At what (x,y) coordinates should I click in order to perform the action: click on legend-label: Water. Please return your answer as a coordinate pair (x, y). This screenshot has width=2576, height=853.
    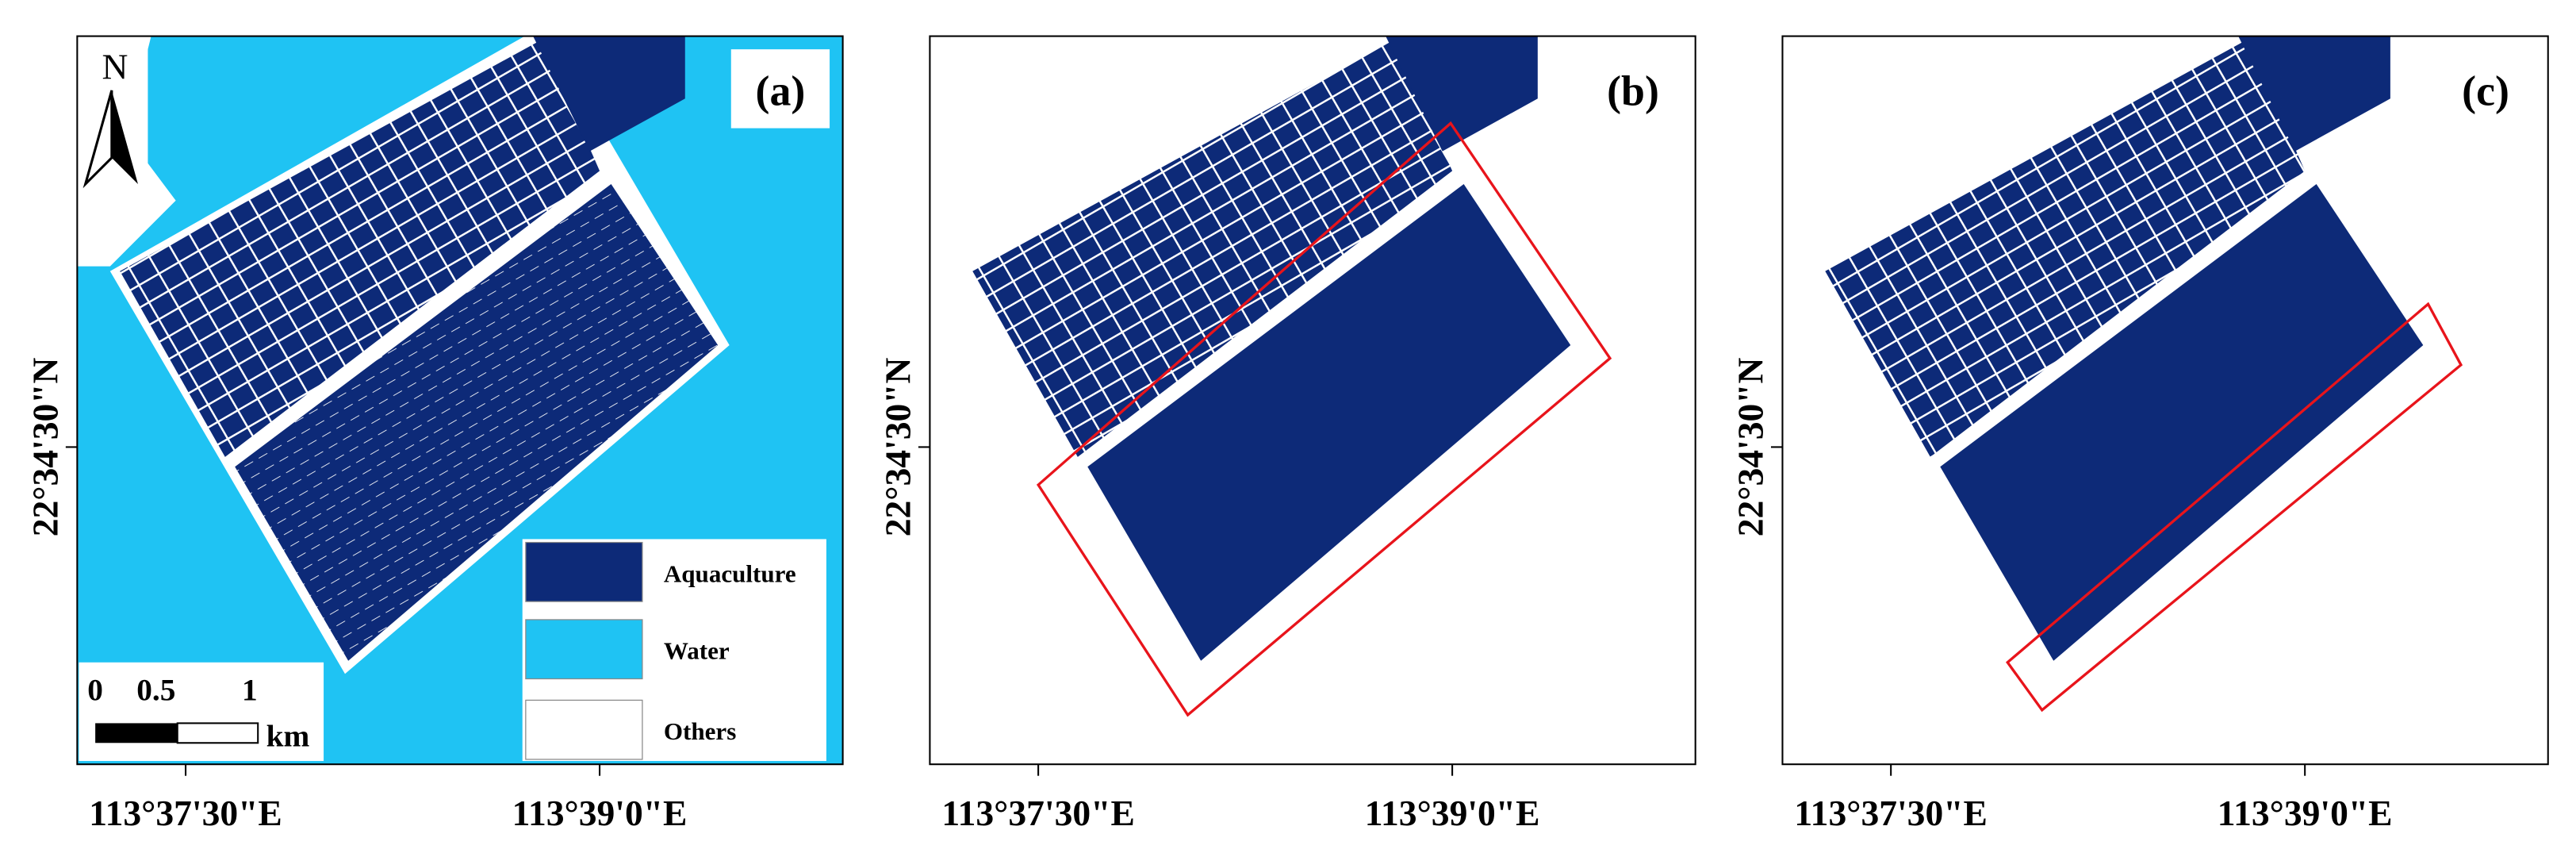
    Looking at the image, I should click on (697, 651).